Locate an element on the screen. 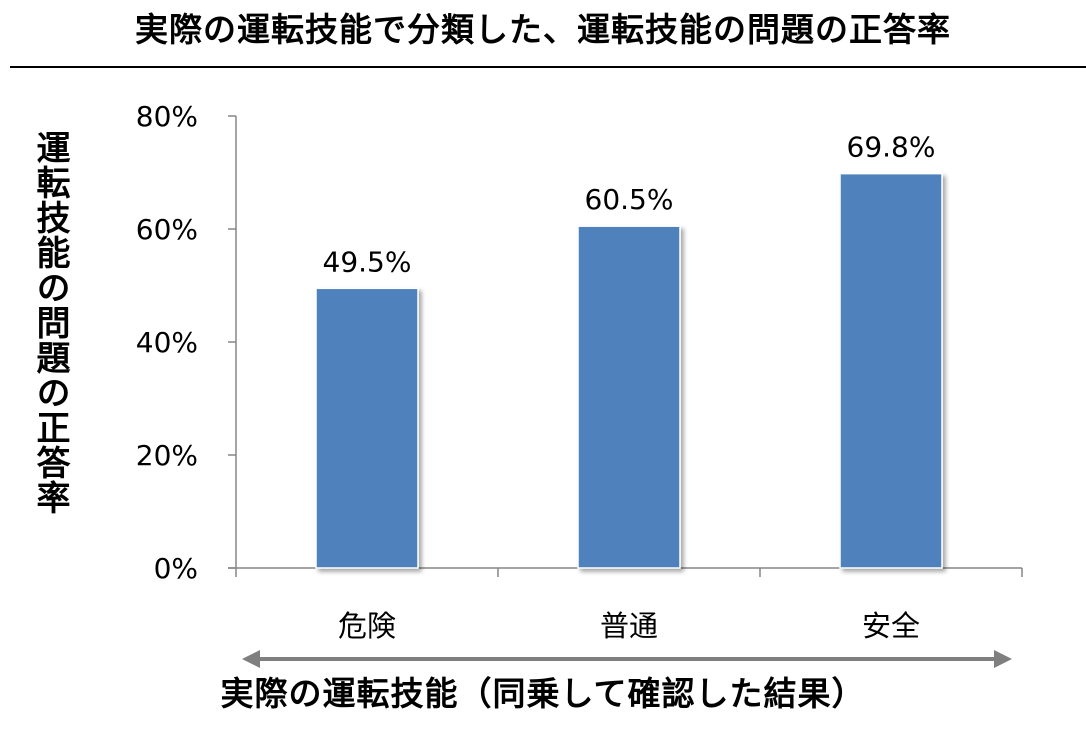 The image size is (1086, 739). bar-value-label: 49.5% is located at coordinates (367, 261).